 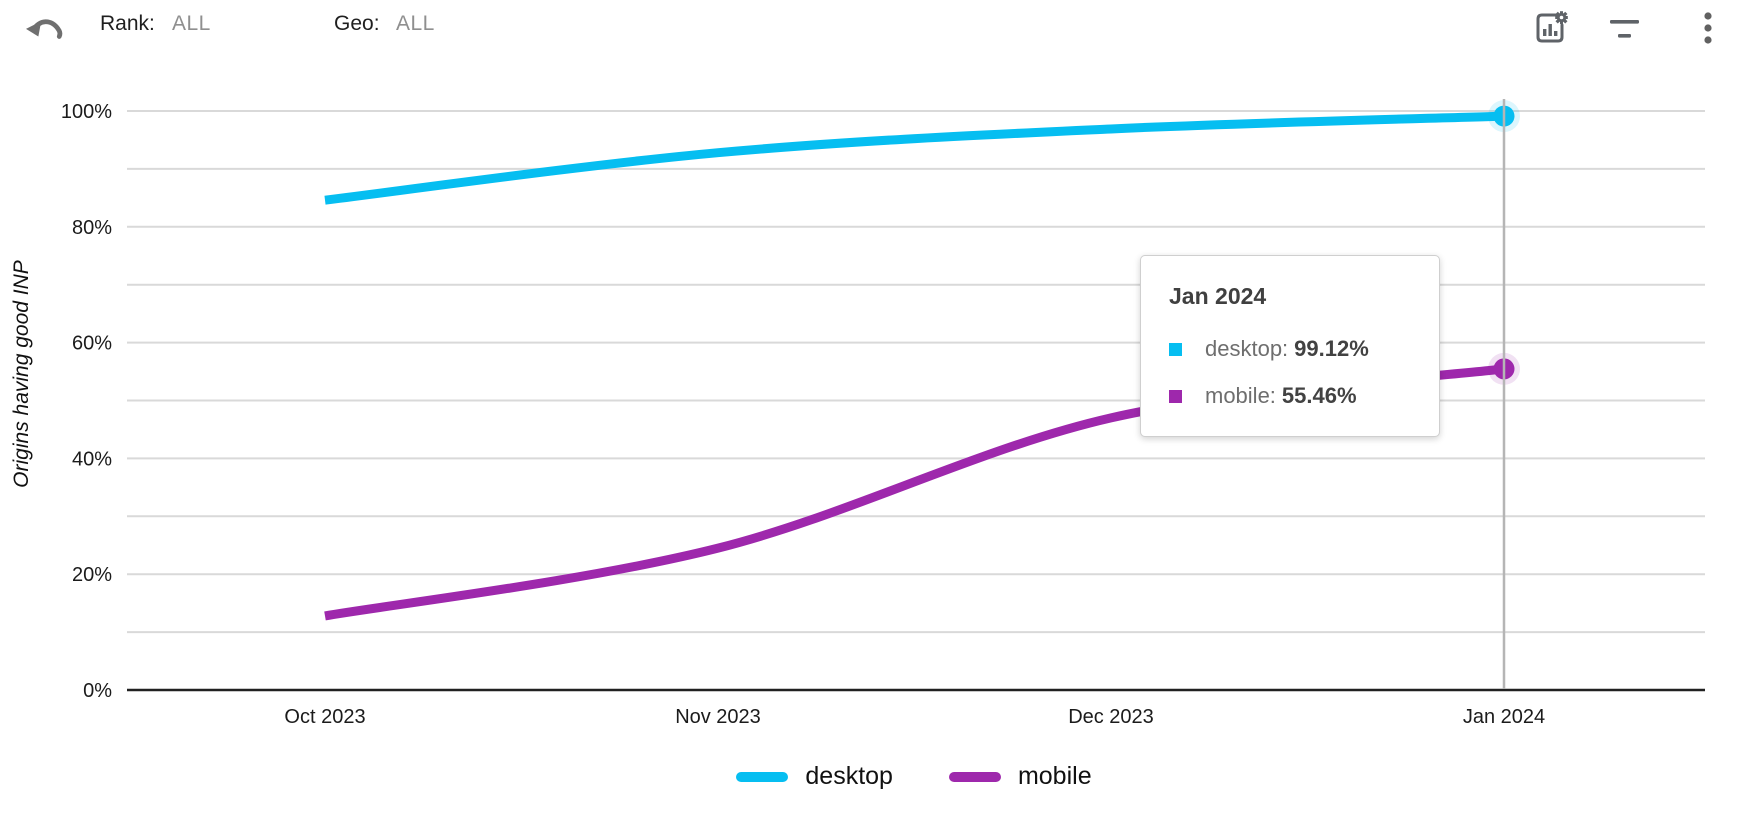 What do you see at coordinates (92, 344) in the screenshot?
I see `y-axis-tick-label: 60%` at bounding box center [92, 344].